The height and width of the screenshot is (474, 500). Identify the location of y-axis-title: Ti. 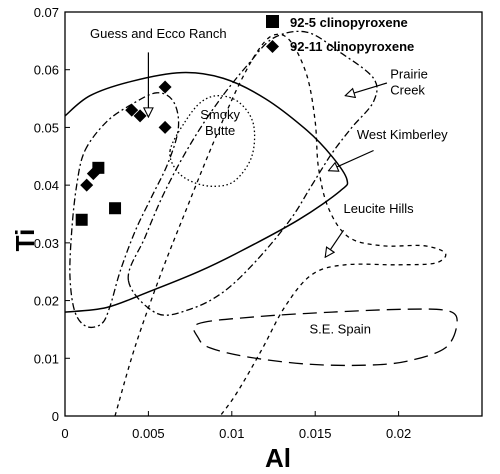
(25, 240).